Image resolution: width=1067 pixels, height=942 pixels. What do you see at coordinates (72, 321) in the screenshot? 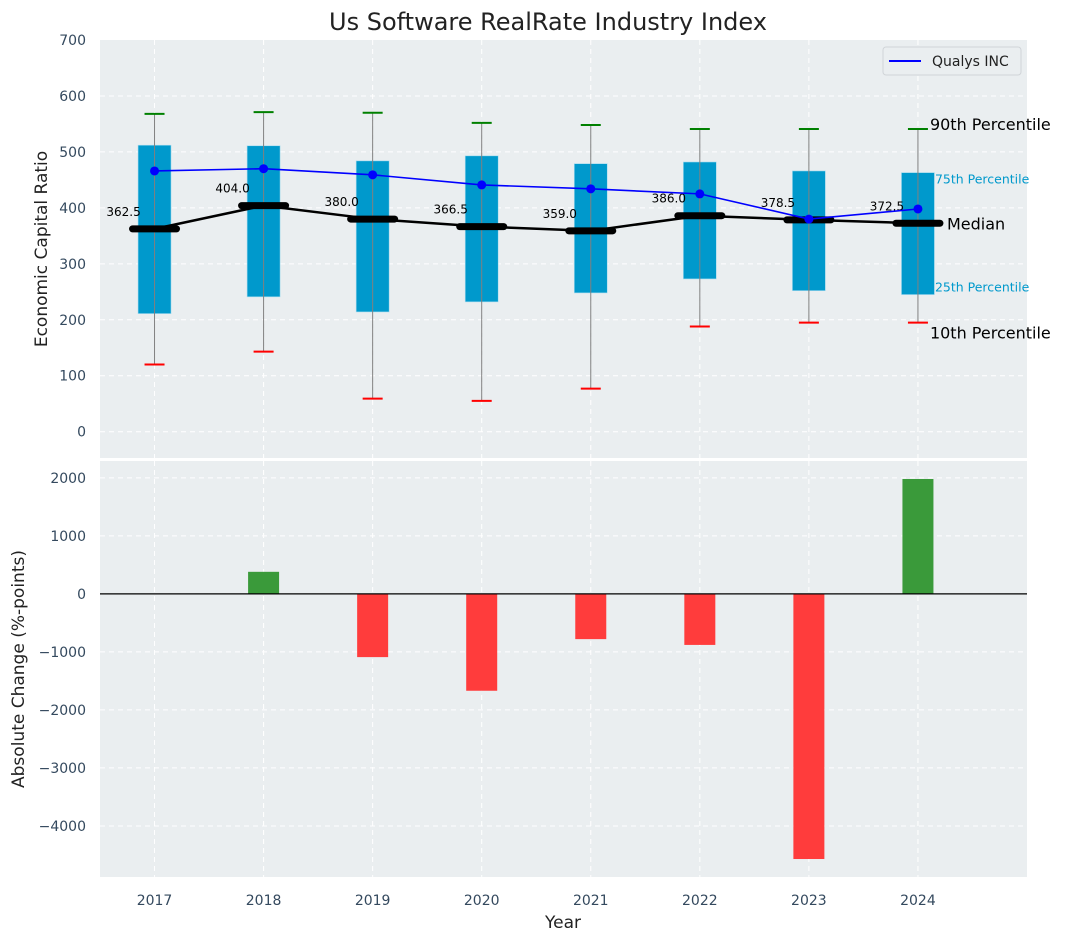
I see `top-y-tick-label: 200` at bounding box center [72, 321].